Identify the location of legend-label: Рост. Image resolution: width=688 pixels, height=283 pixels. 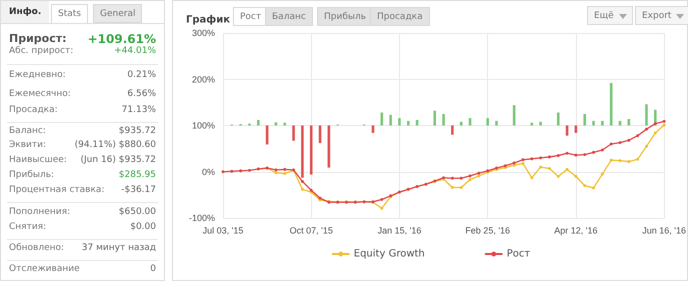
(518, 254).